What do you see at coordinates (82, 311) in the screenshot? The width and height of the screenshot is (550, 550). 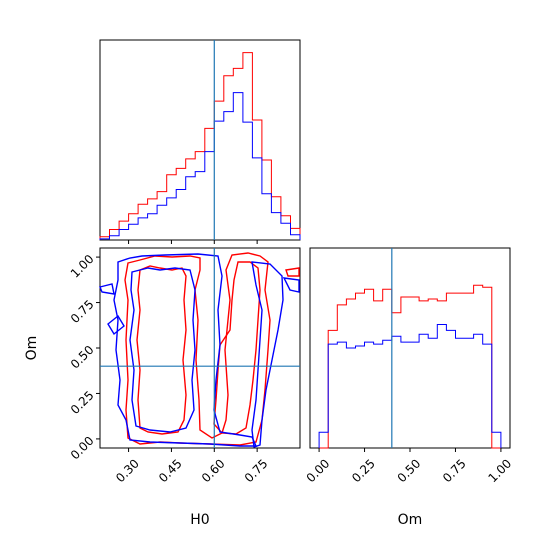 I see `om-left-tick-label: 0.75` at bounding box center [82, 311].